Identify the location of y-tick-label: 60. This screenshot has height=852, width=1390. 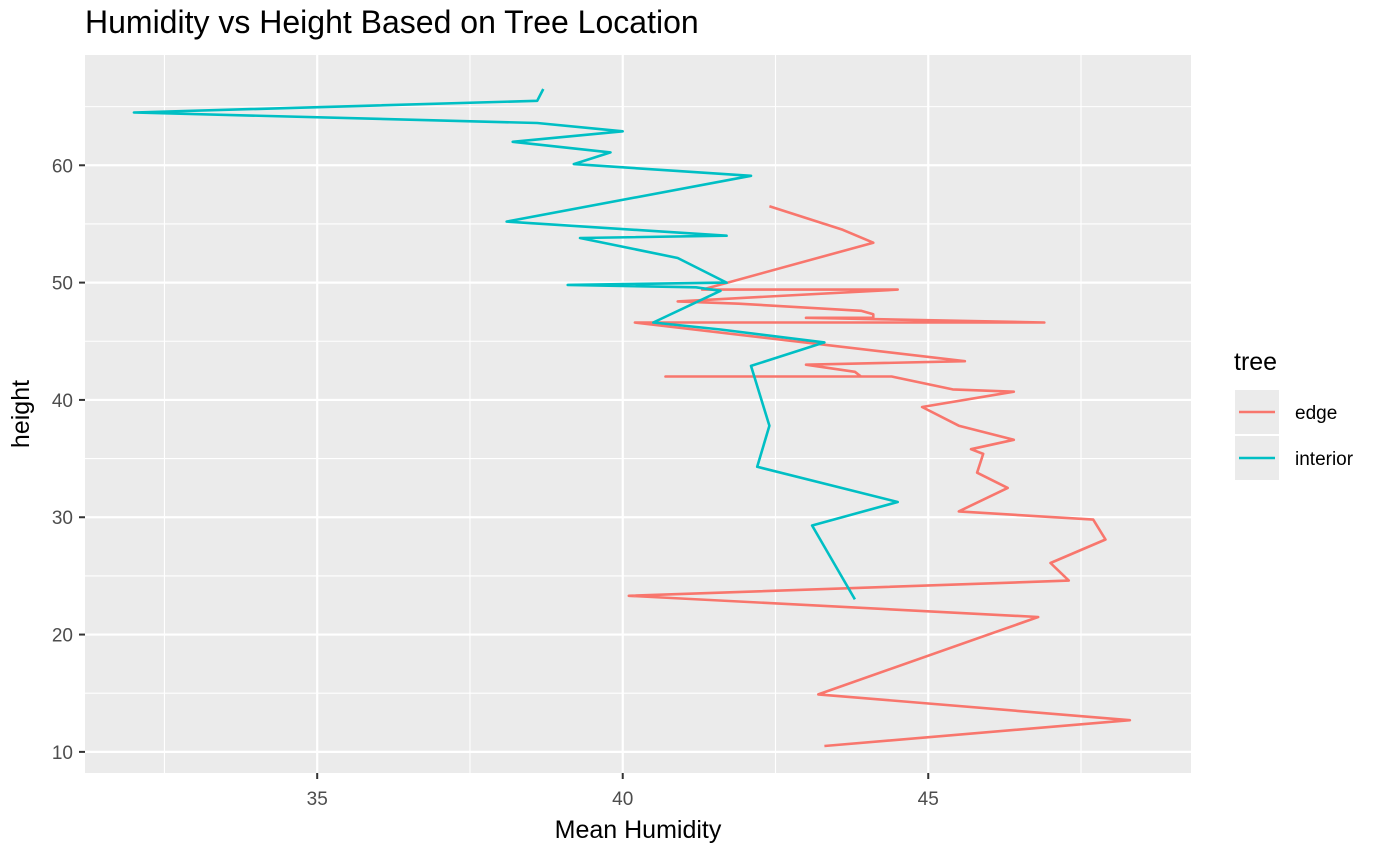
(62, 166).